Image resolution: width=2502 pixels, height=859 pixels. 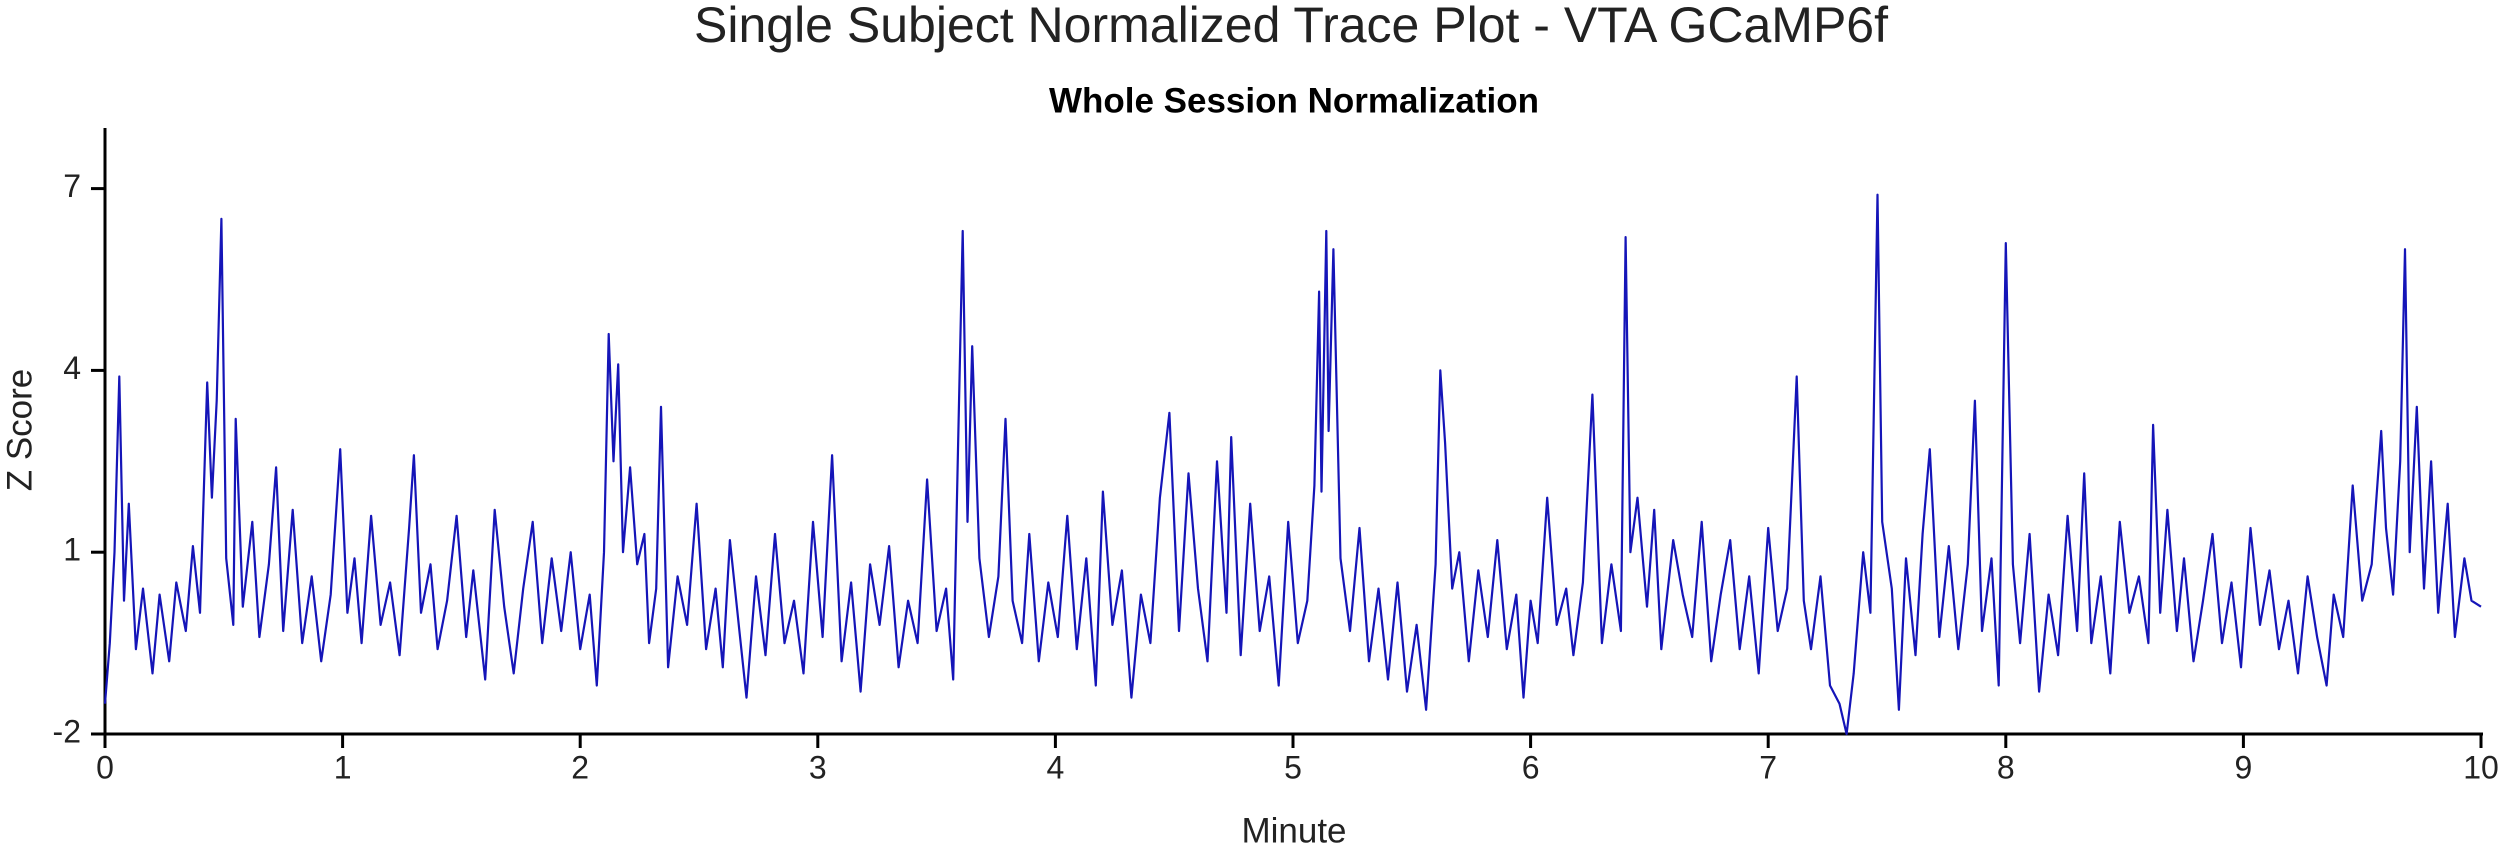 I want to click on y-tick-label: 7, so click(x=72, y=186).